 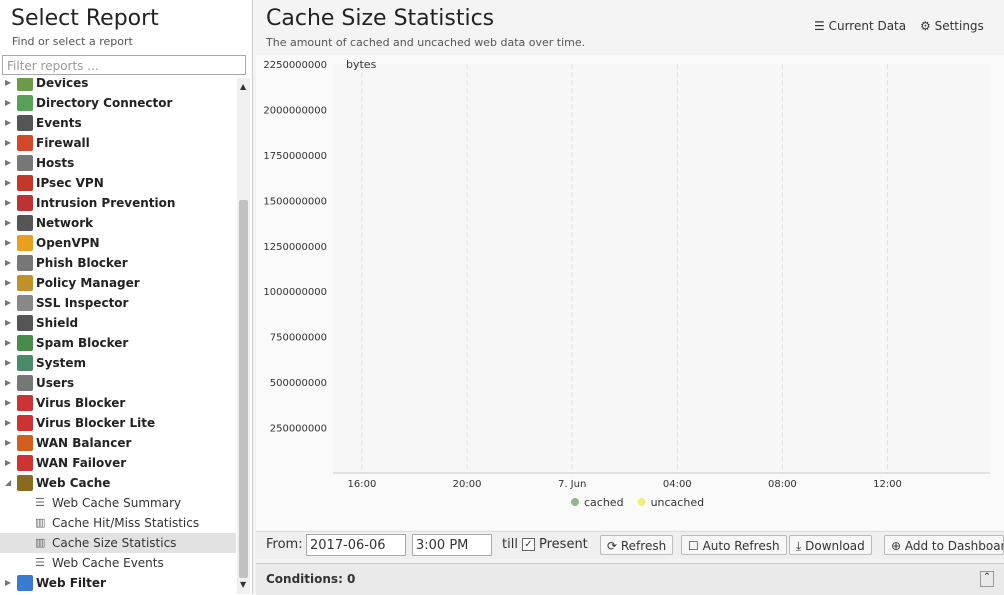 What do you see at coordinates (243, 584) in the screenshot?
I see `scroll-down: ▼` at bounding box center [243, 584].